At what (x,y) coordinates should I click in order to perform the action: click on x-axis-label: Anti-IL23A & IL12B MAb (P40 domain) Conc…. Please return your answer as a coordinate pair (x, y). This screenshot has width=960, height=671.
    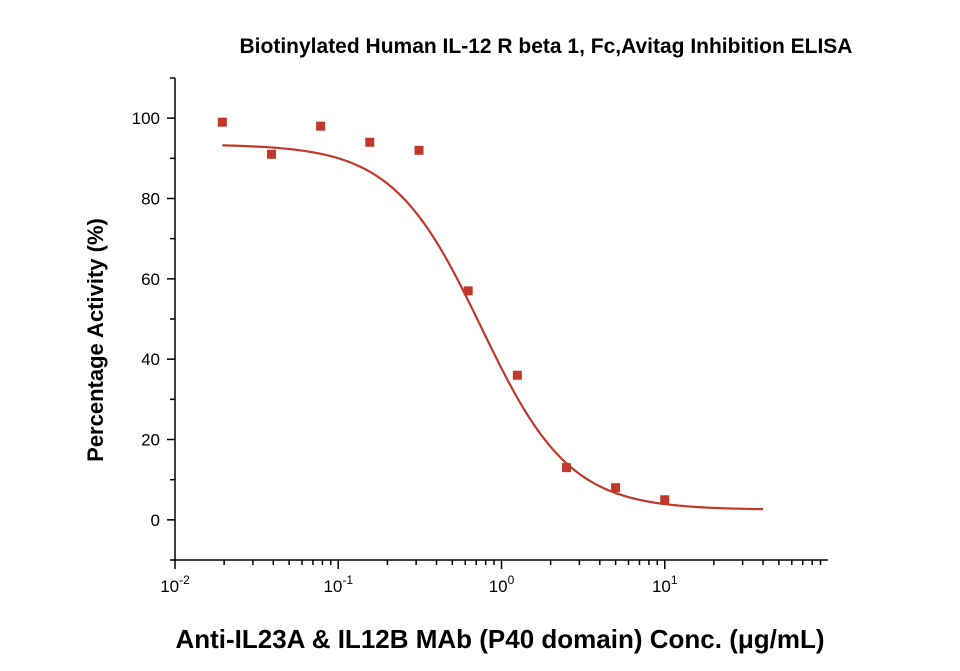
    Looking at the image, I should click on (499, 639).